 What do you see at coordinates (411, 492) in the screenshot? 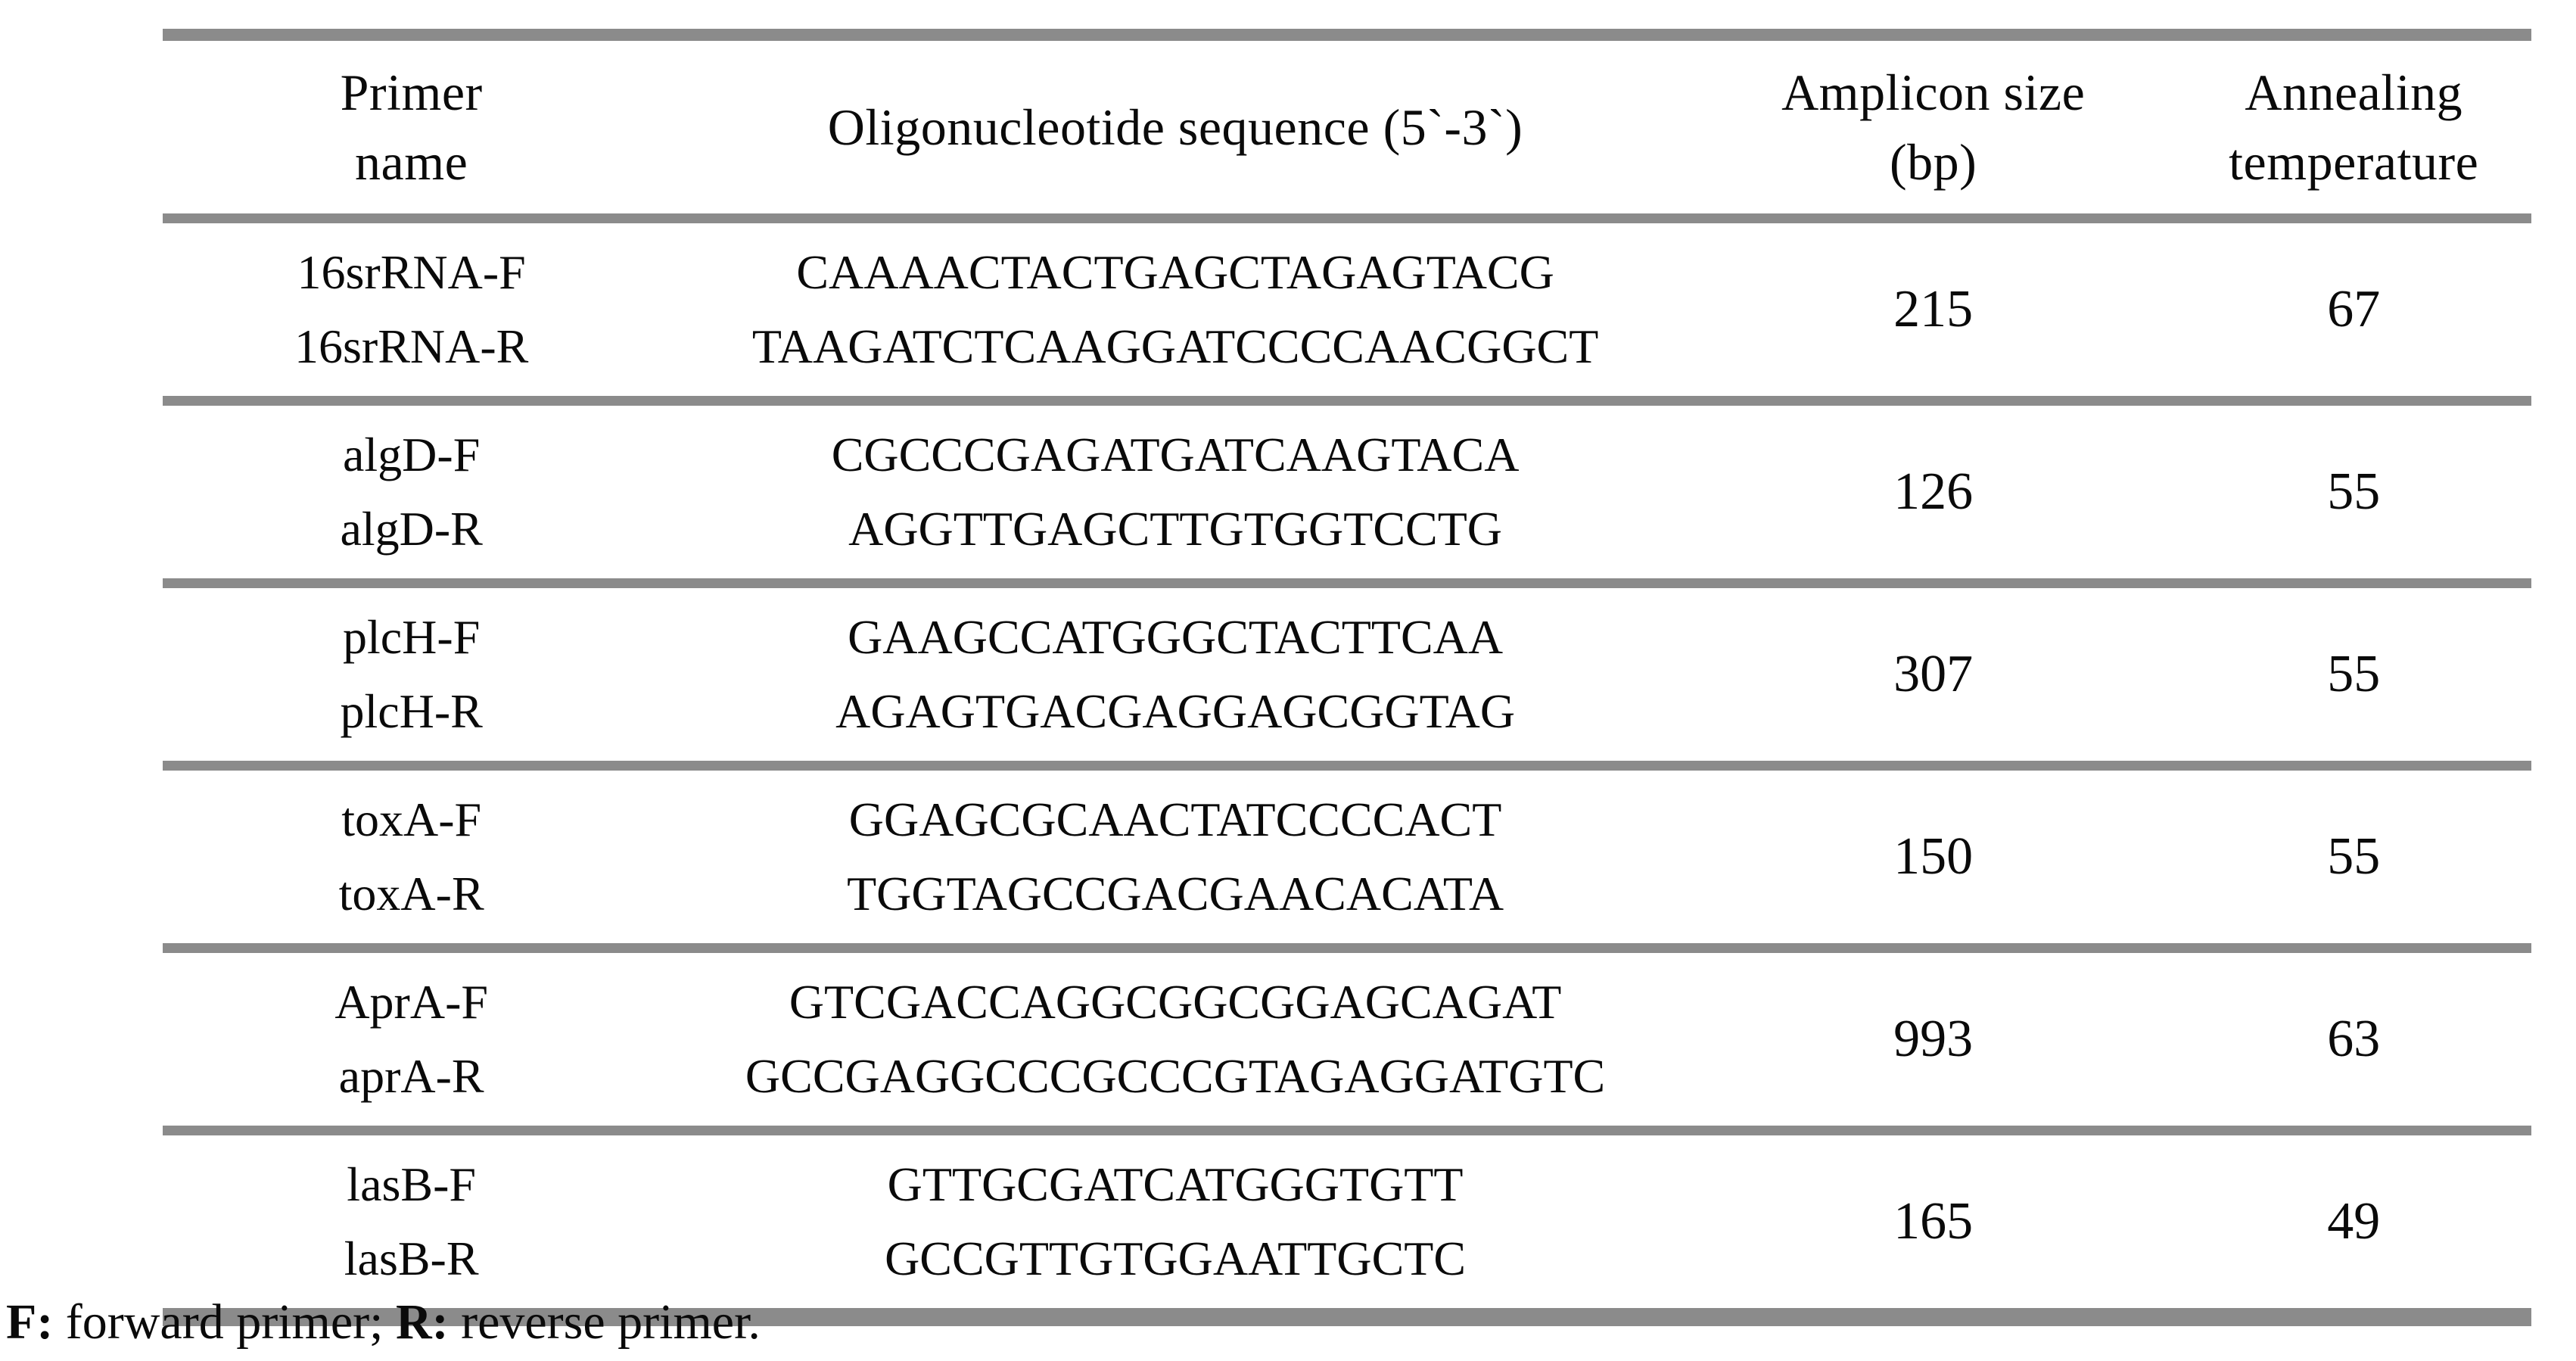
I see `primer-name-cell: algD-F algD-R` at bounding box center [411, 492].